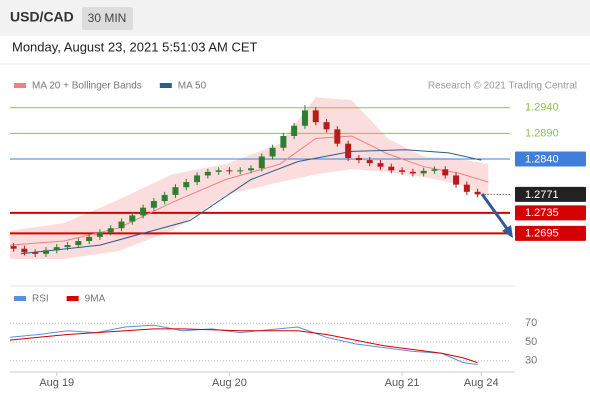 The height and width of the screenshot is (405, 590). What do you see at coordinates (502, 86) in the screenshot?
I see `source: Research © 2021 Trading Central` at bounding box center [502, 86].